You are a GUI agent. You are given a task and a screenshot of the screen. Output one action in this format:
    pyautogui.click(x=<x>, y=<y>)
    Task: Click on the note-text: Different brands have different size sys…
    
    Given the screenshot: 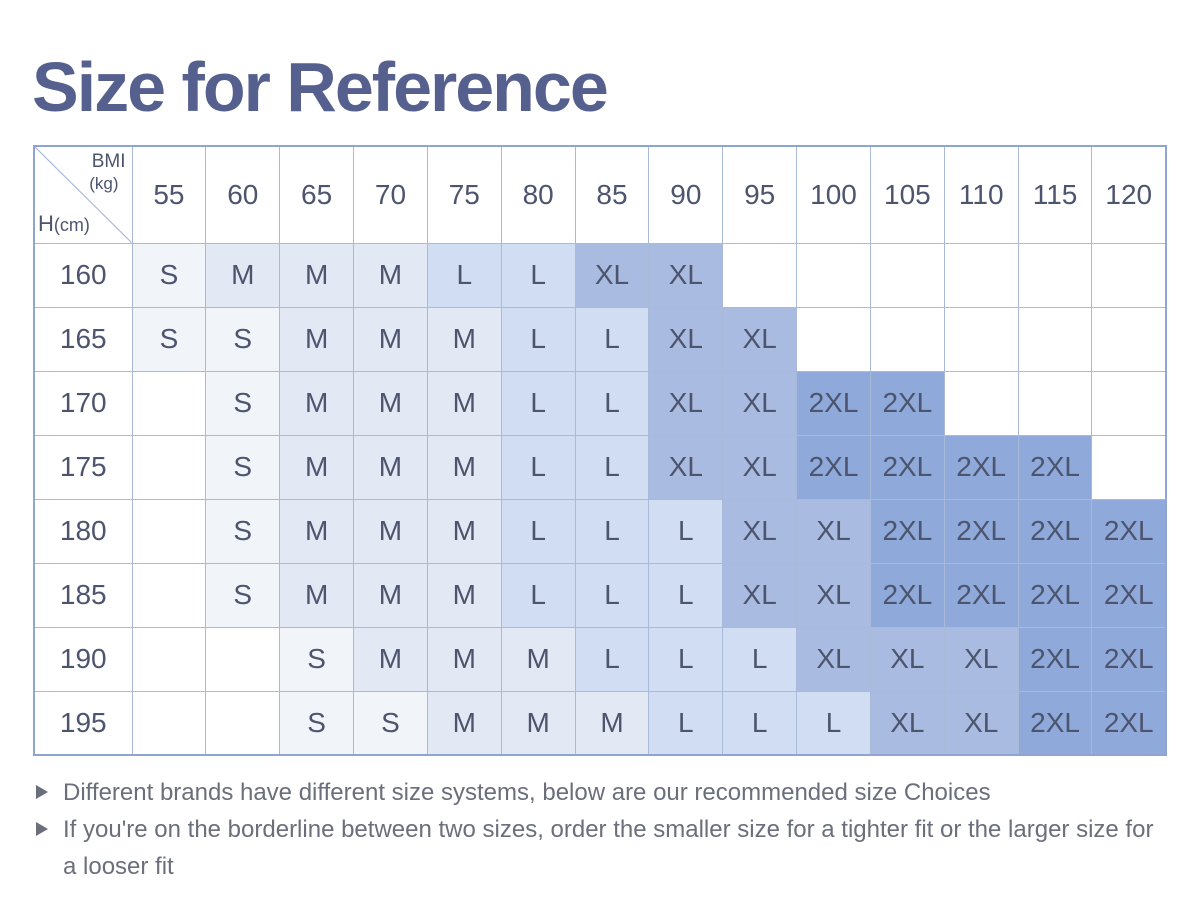 What is the action you would take?
    pyautogui.click(x=527, y=792)
    